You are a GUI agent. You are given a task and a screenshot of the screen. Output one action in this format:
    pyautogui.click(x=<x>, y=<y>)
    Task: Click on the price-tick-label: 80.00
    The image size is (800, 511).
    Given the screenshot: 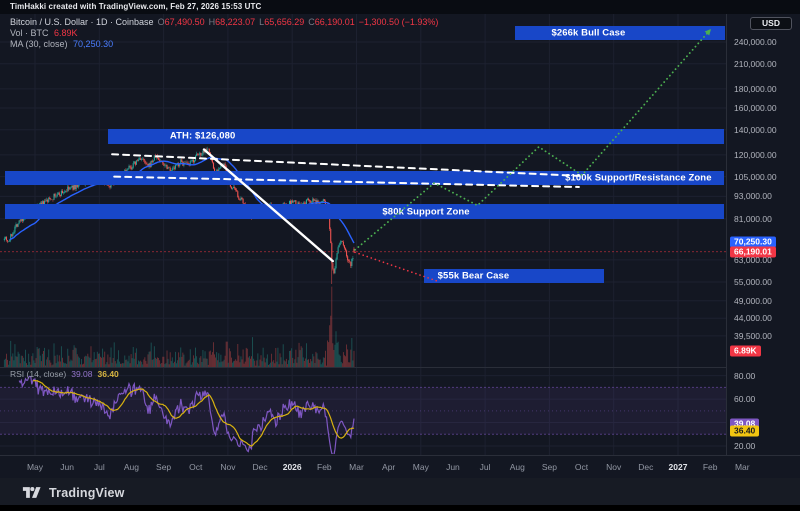 What is the action you would take?
    pyautogui.click(x=745, y=375)
    